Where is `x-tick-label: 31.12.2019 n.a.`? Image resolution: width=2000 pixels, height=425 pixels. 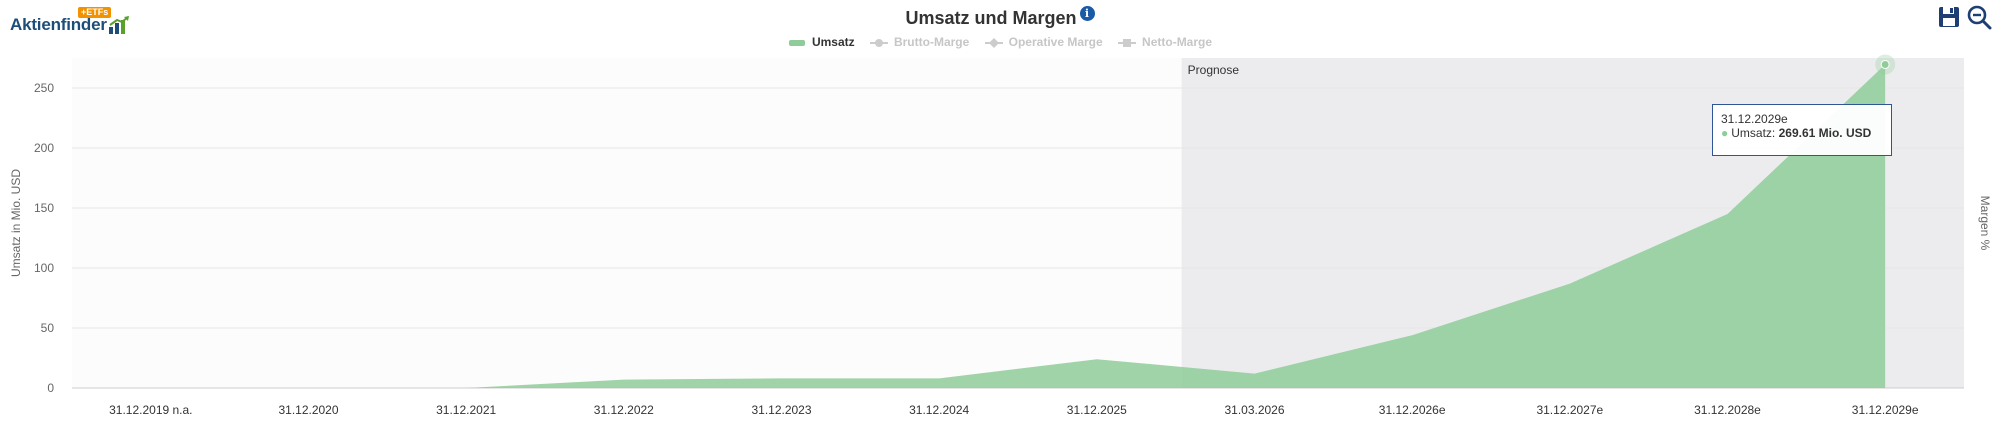 x-tick-label: 31.12.2019 n.a. is located at coordinates (150, 410).